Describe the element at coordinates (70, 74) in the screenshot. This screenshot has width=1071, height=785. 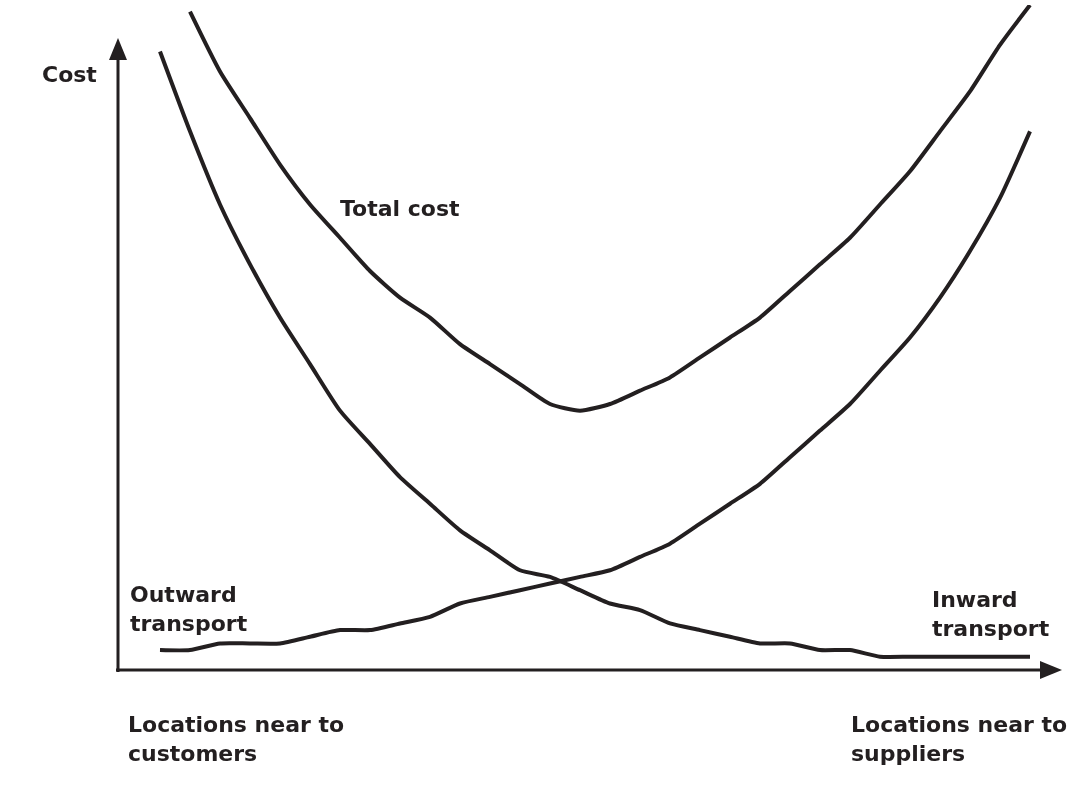
I see `y-axis-title: Cost` at that location.